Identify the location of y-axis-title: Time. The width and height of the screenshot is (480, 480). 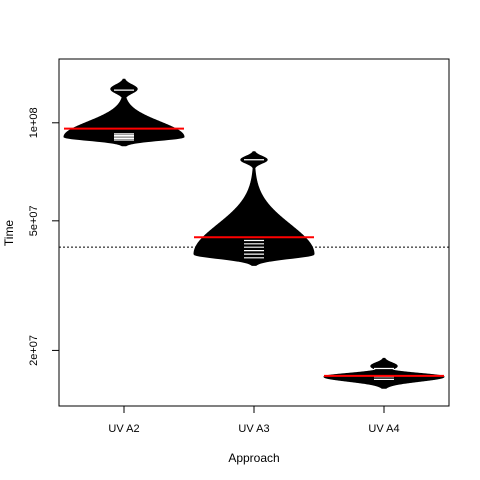
(9, 233).